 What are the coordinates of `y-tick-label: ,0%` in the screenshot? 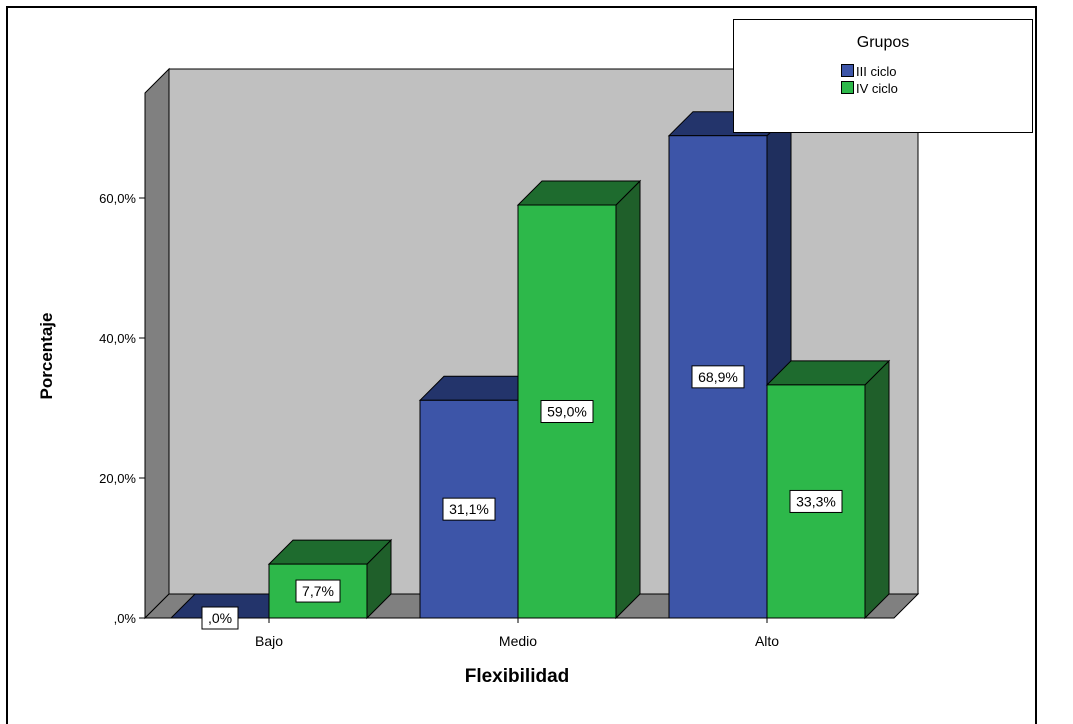 It's located at (125, 618).